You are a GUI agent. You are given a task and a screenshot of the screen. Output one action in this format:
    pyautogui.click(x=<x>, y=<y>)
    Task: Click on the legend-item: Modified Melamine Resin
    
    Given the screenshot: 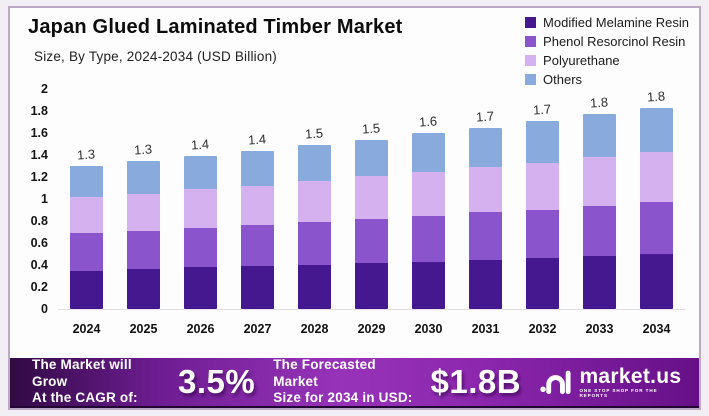 What is the action you would take?
    pyautogui.click(x=607, y=22)
    